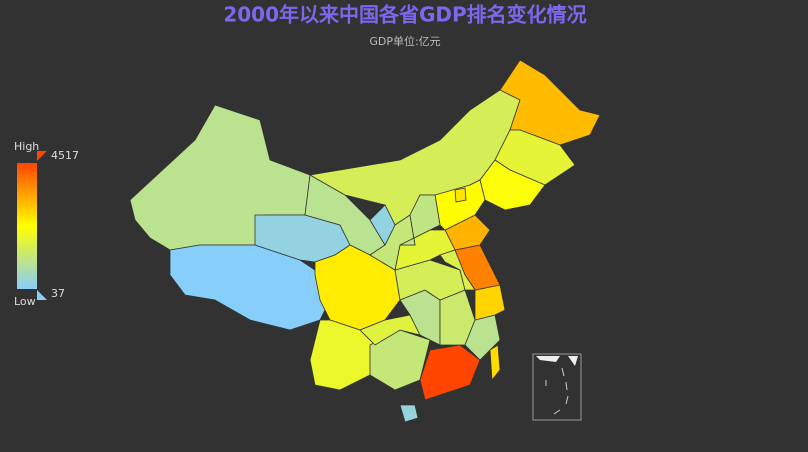  I want to click on south-sea-land, so click(557, 361).